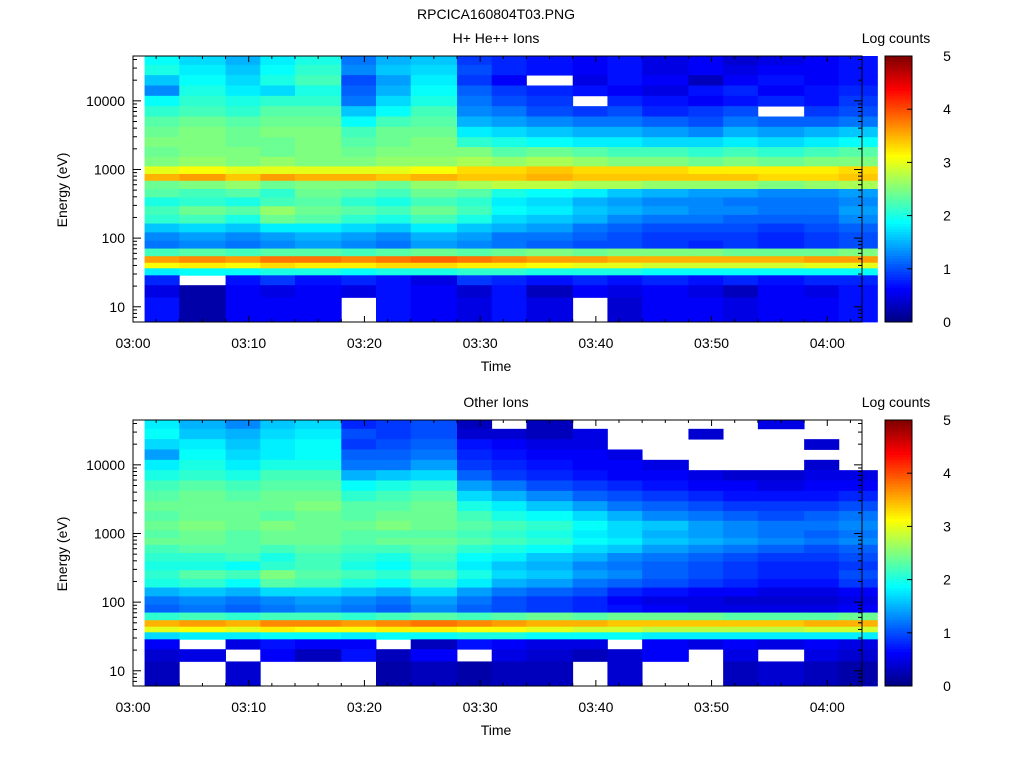 The width and height of the screenshot is (1024, 768). Describe the element at coordinates (496, 38) in the screenshot. I see `panel-title: H+ He++ Ions` at that location.